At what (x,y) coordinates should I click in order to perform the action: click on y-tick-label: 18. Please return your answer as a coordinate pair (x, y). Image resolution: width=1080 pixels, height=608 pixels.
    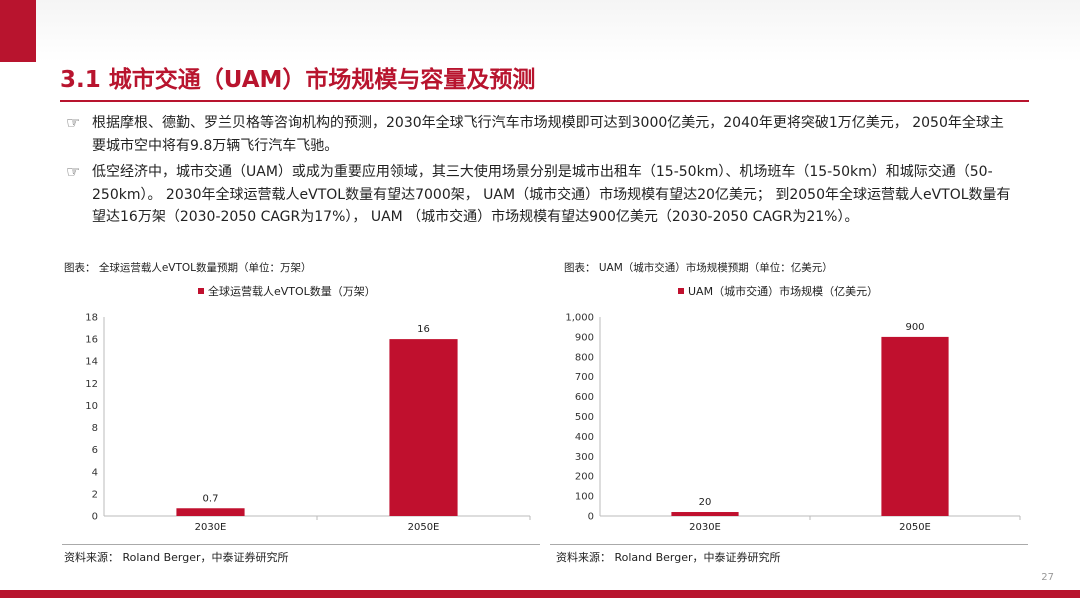
    Looking at the image, I should click on (91, 318).